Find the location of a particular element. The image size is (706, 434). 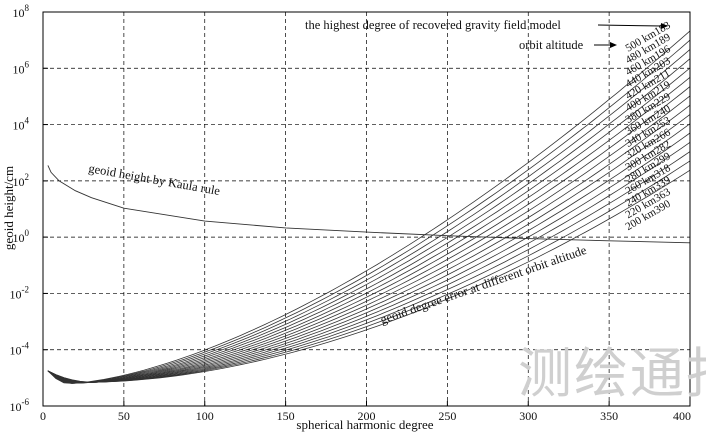

x-axis-label: spherical harmonic degree is located at coordinates (364, 424).